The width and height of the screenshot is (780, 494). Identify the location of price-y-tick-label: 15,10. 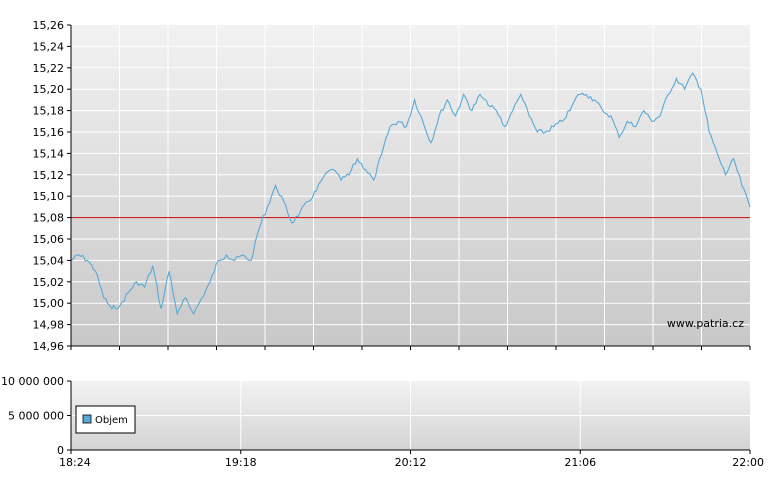
(49, 196).